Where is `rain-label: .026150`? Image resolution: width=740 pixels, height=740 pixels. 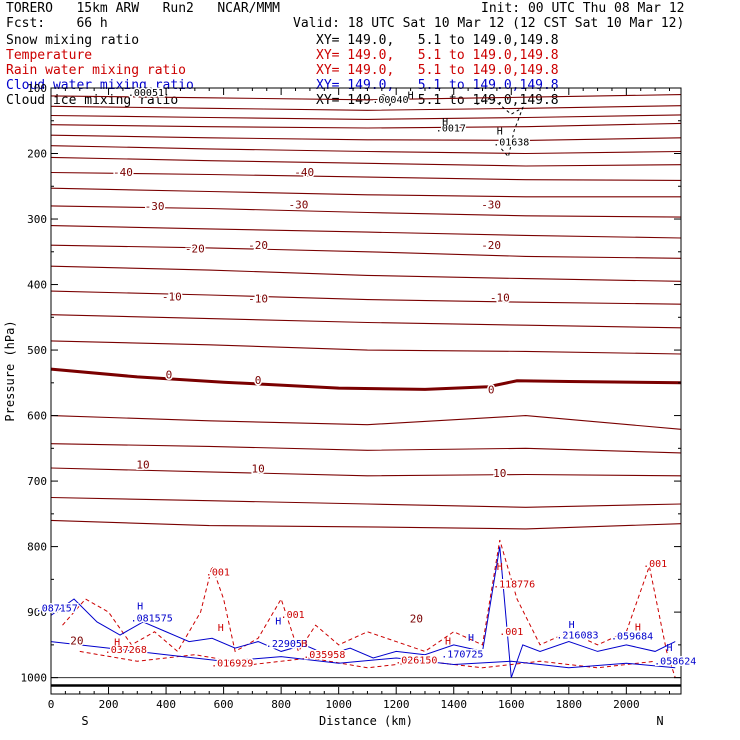
rain-label: .026150 is located at coordinates (416, 660).